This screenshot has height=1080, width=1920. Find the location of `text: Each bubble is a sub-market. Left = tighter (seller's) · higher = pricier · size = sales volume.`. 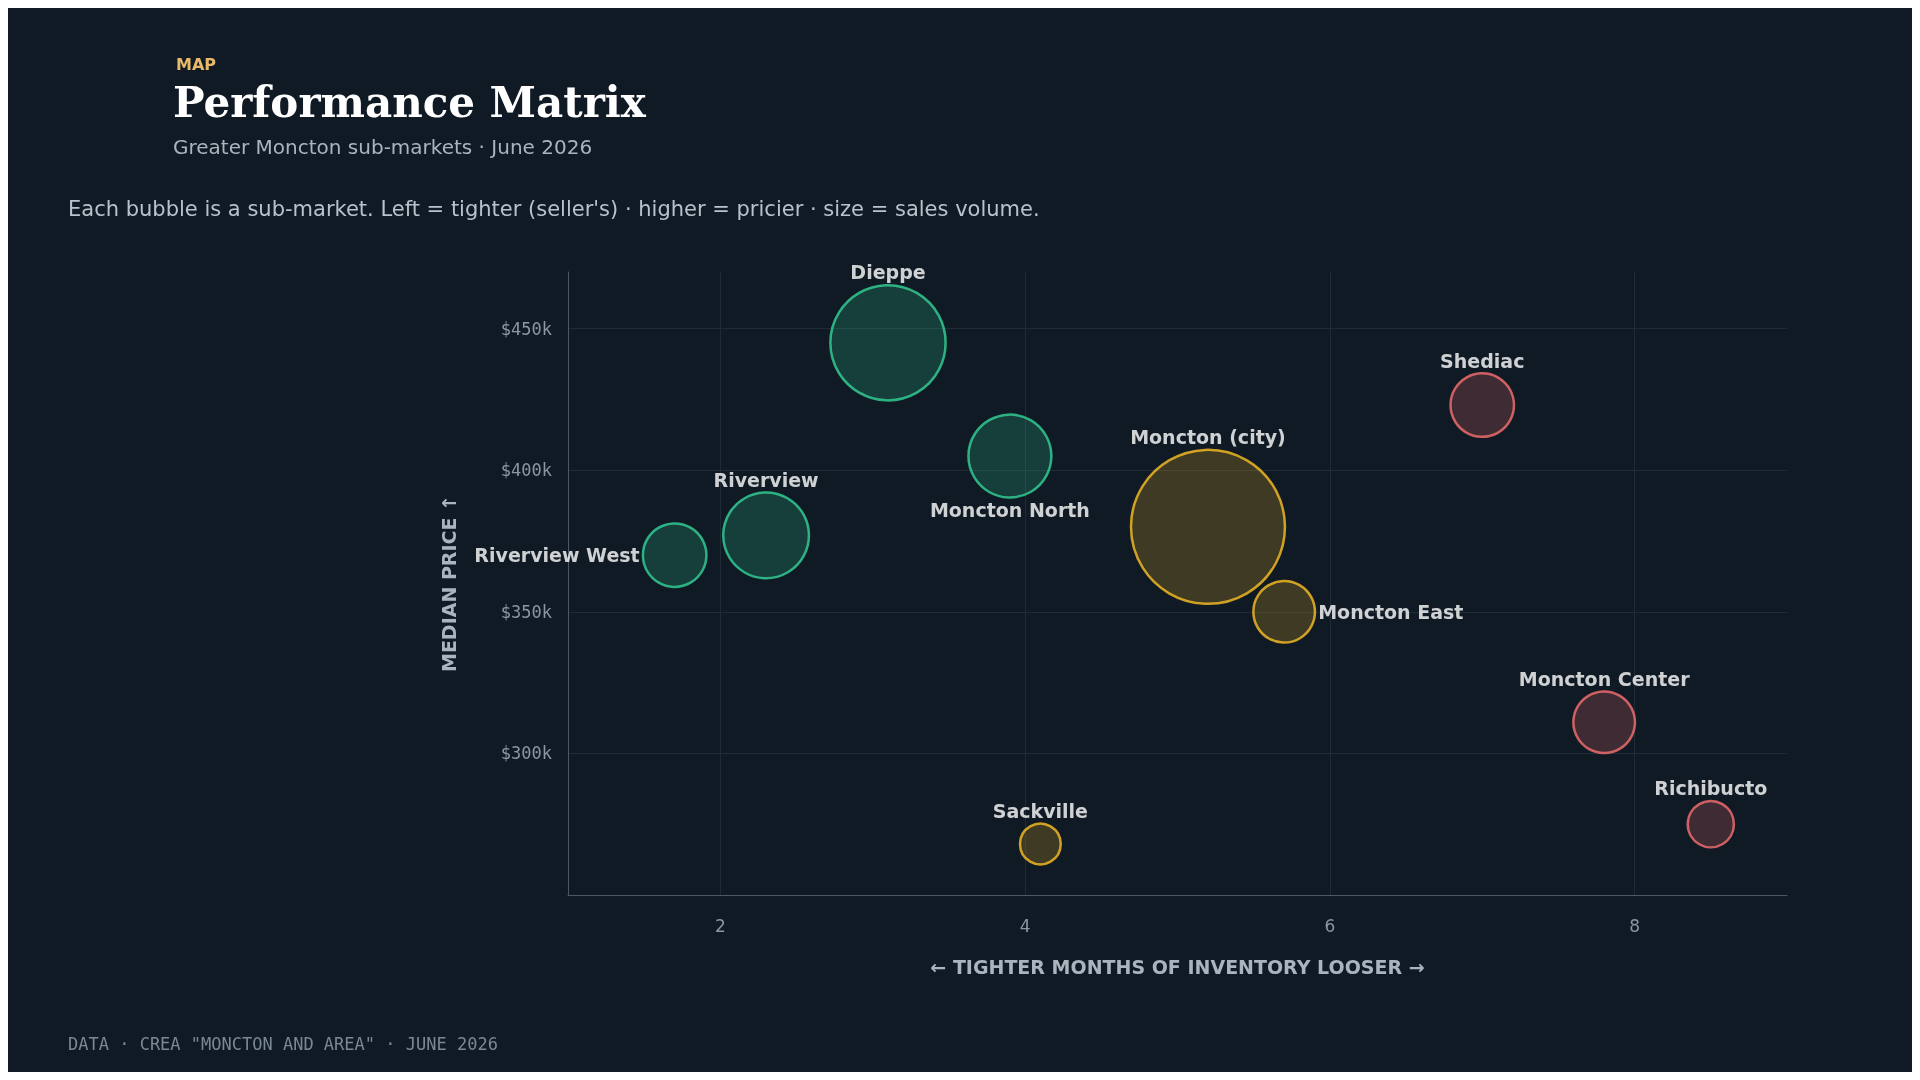

text: Each bubble is a sub-market. Left = tighter (seller's) · higher = pricier · size = sales volume. is located at coordinates (554, 208).